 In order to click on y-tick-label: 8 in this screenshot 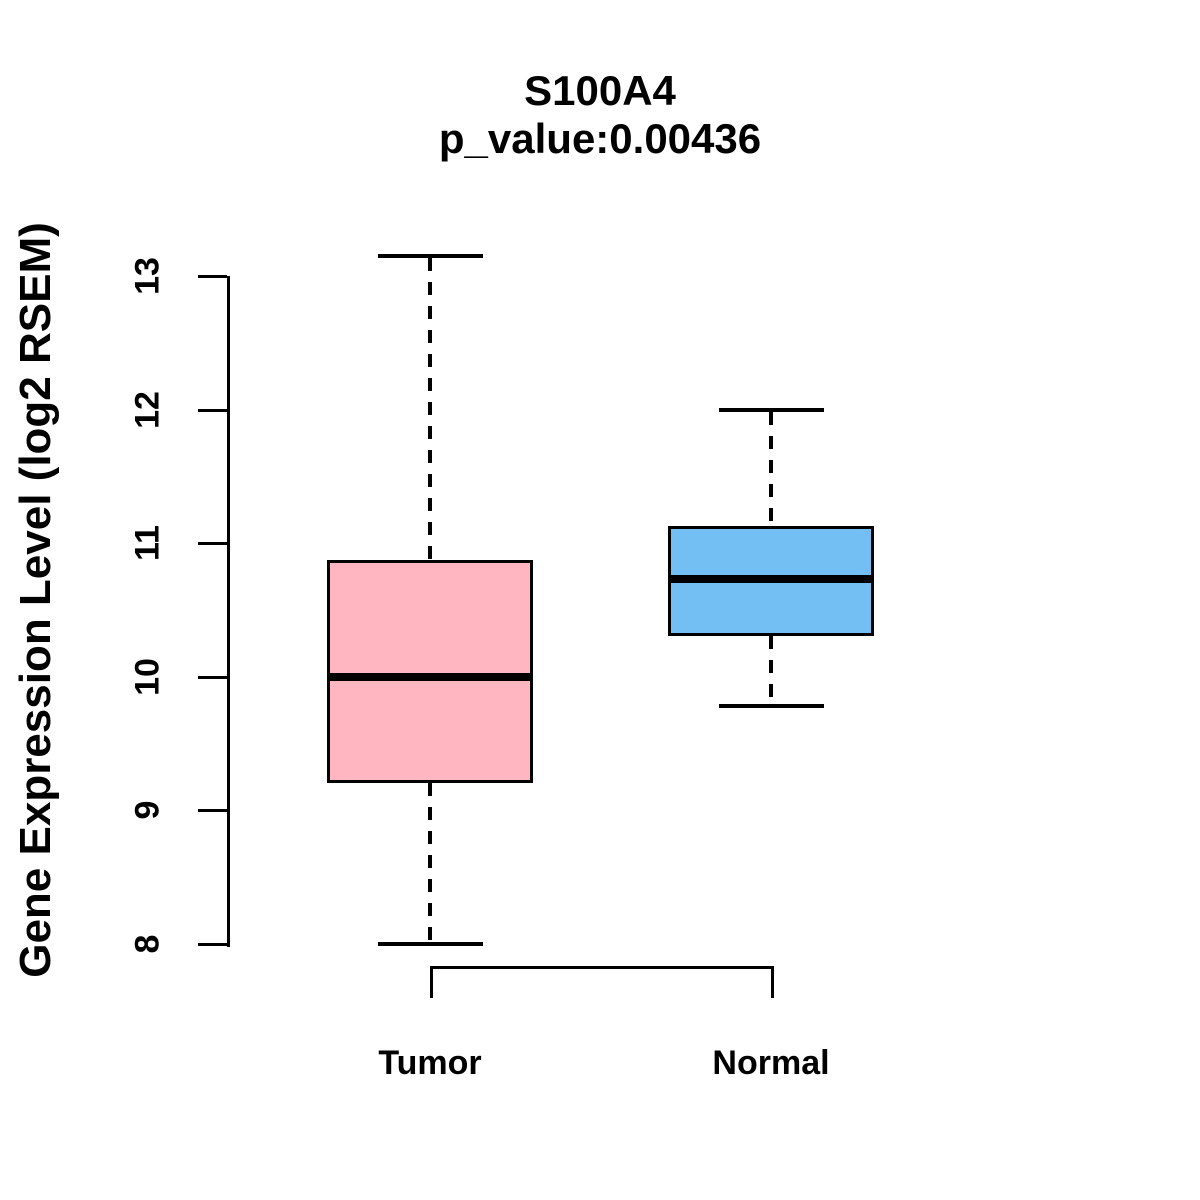, I will do `click(147, 943)`.